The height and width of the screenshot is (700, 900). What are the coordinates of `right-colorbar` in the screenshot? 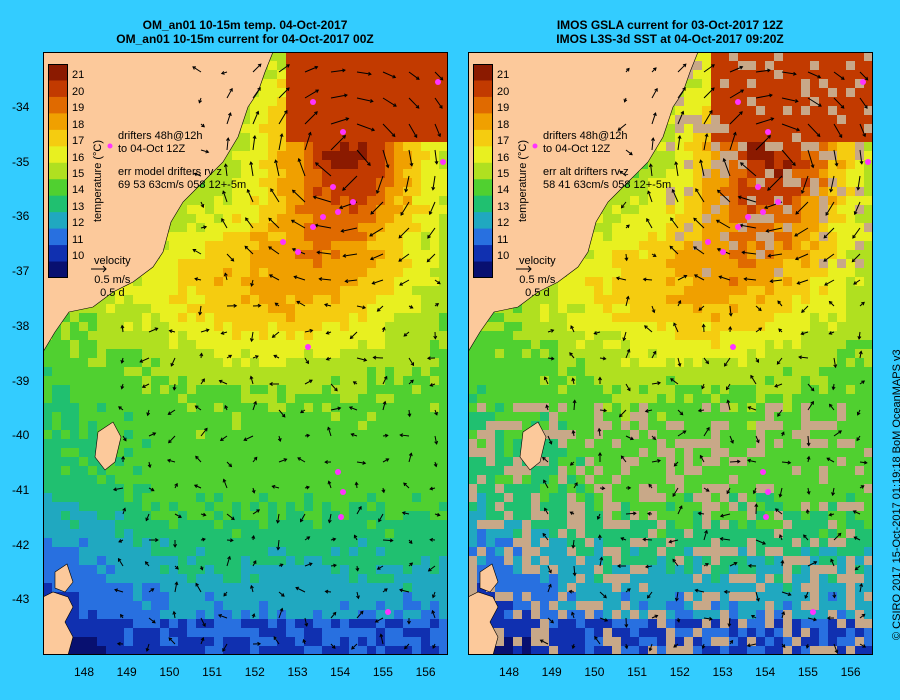 It's located at (483, 171).